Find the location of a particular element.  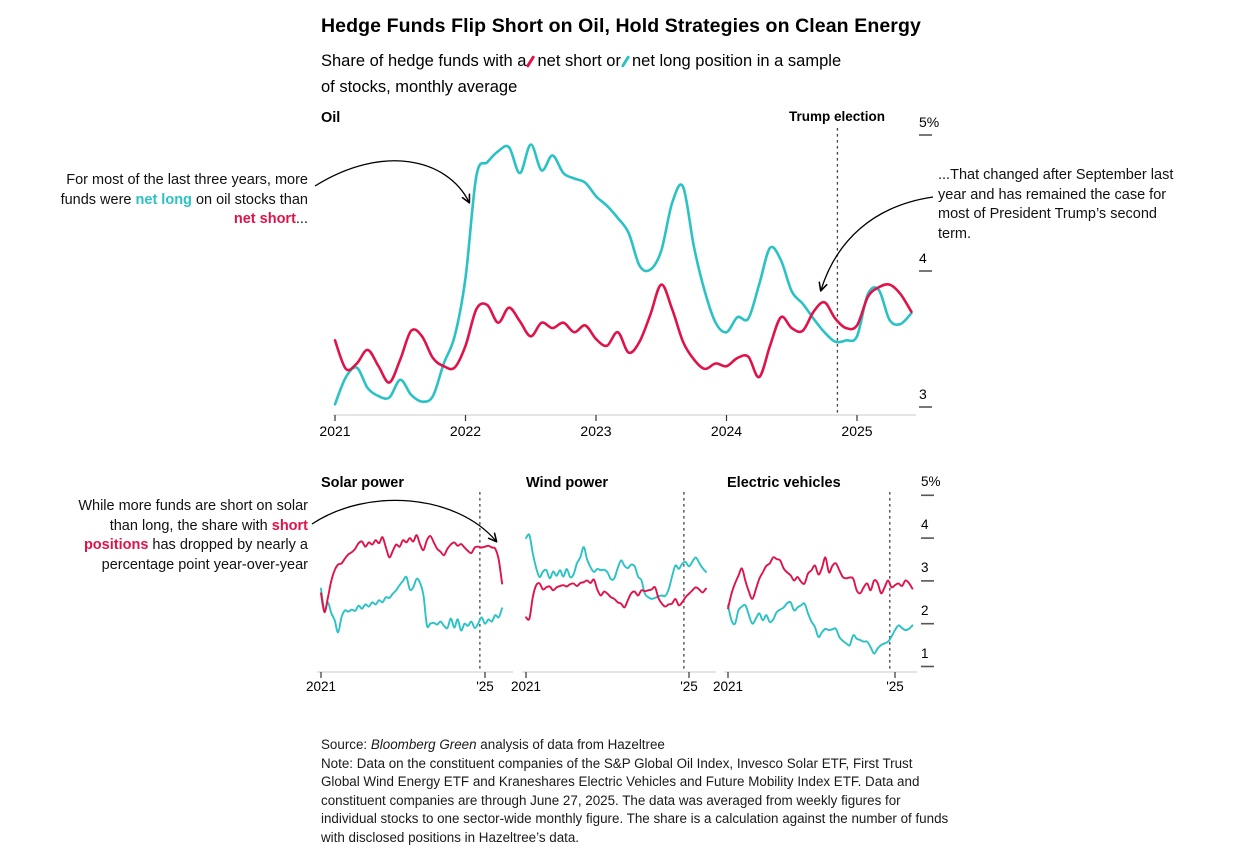

oil-y-tick-label: 3 is located at coordinates (923, 394).